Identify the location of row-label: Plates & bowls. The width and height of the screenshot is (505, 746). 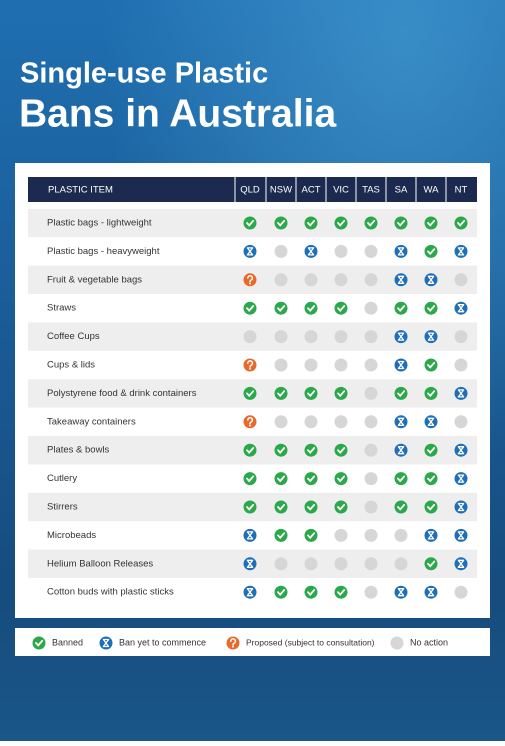
(78, 450).